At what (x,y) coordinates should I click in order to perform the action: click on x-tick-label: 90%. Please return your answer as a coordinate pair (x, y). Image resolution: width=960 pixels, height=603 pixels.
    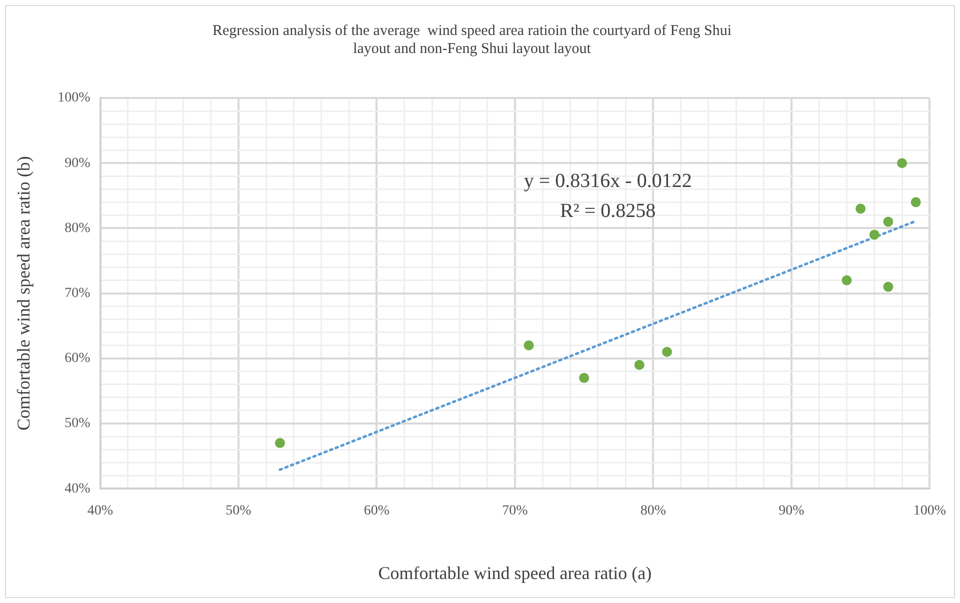
    Looking at the image, I should click on (791, 511).